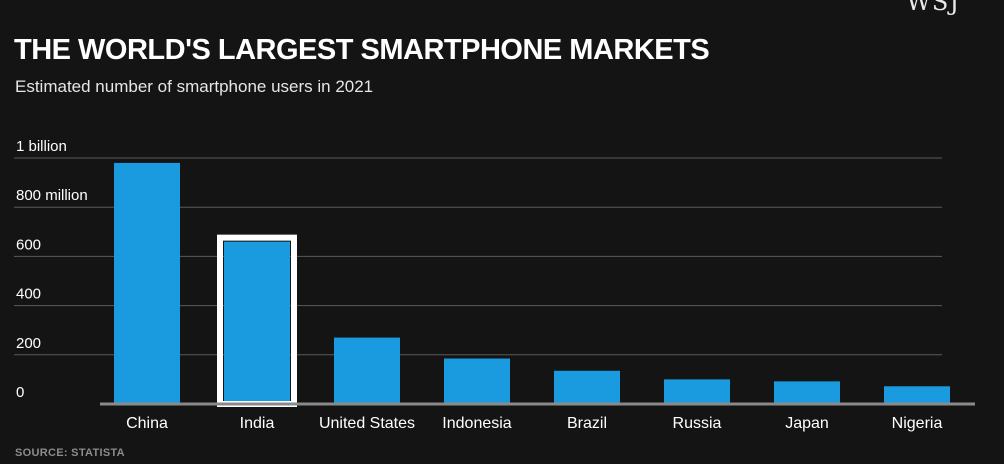  What do you see at coordinates (41, 146) in the screenshot?
I see `y-tick-label: 1 billion` at bounding box center [41, 146].